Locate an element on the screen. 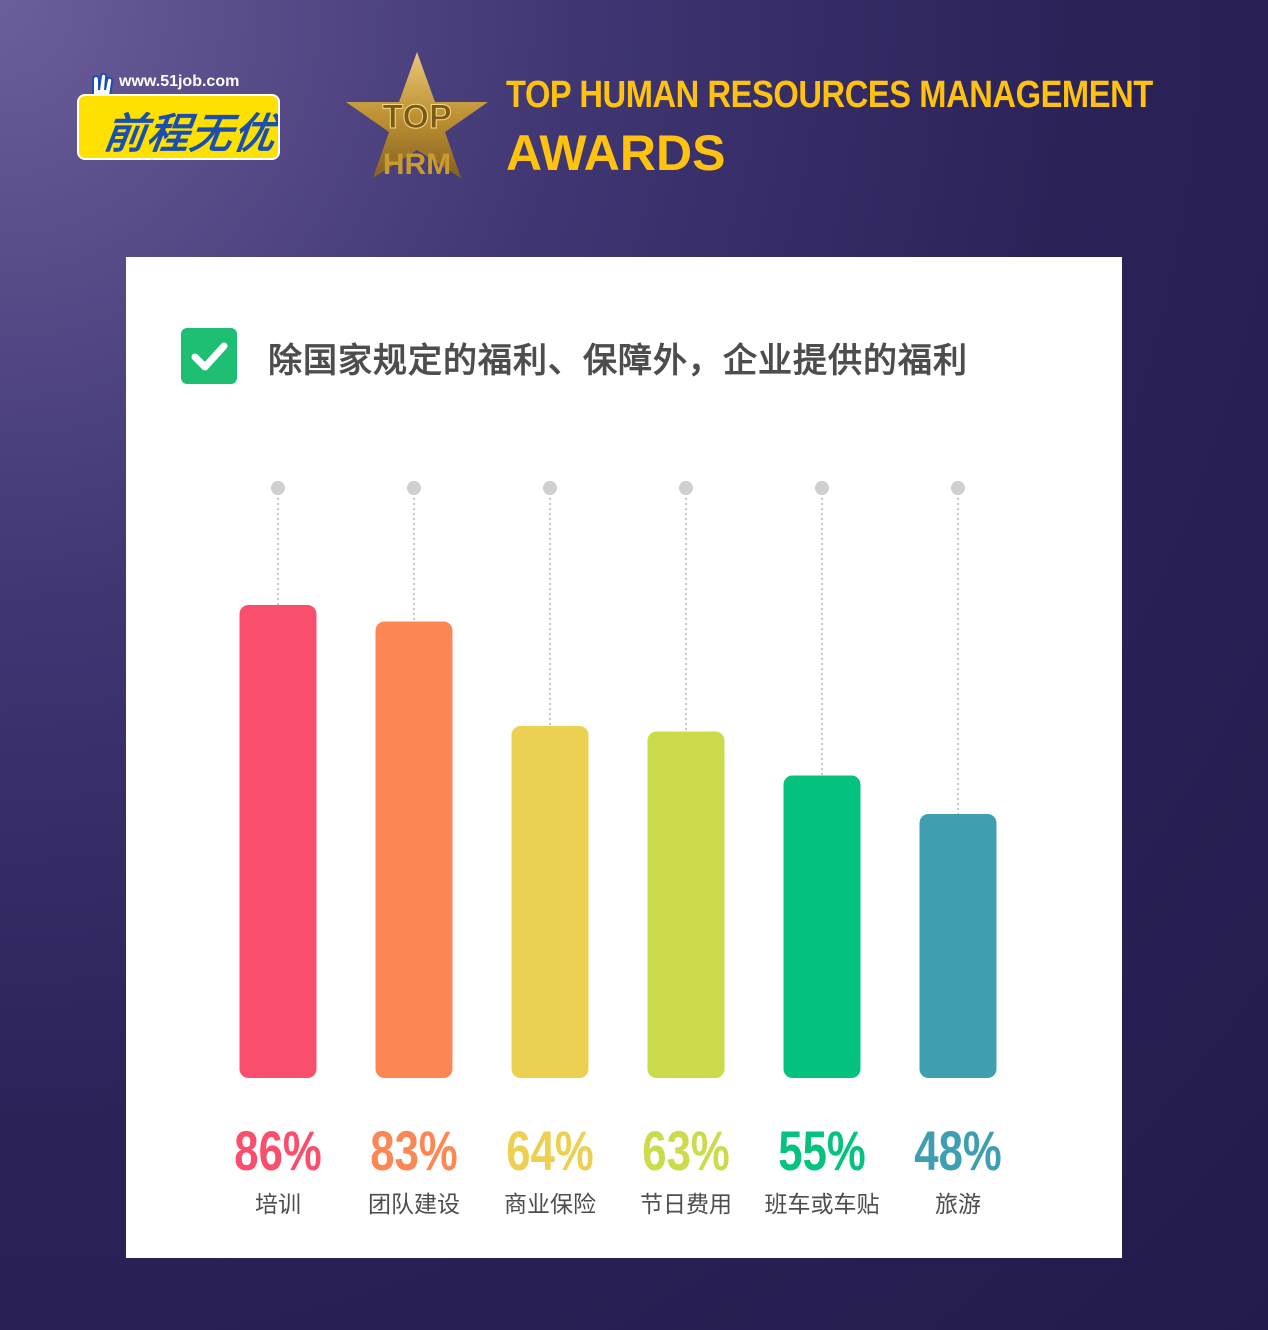 Image resolution: width=1268 pixels, height=1330 pixels. category-label: 旅游 is located at coordinates (958, 1205).